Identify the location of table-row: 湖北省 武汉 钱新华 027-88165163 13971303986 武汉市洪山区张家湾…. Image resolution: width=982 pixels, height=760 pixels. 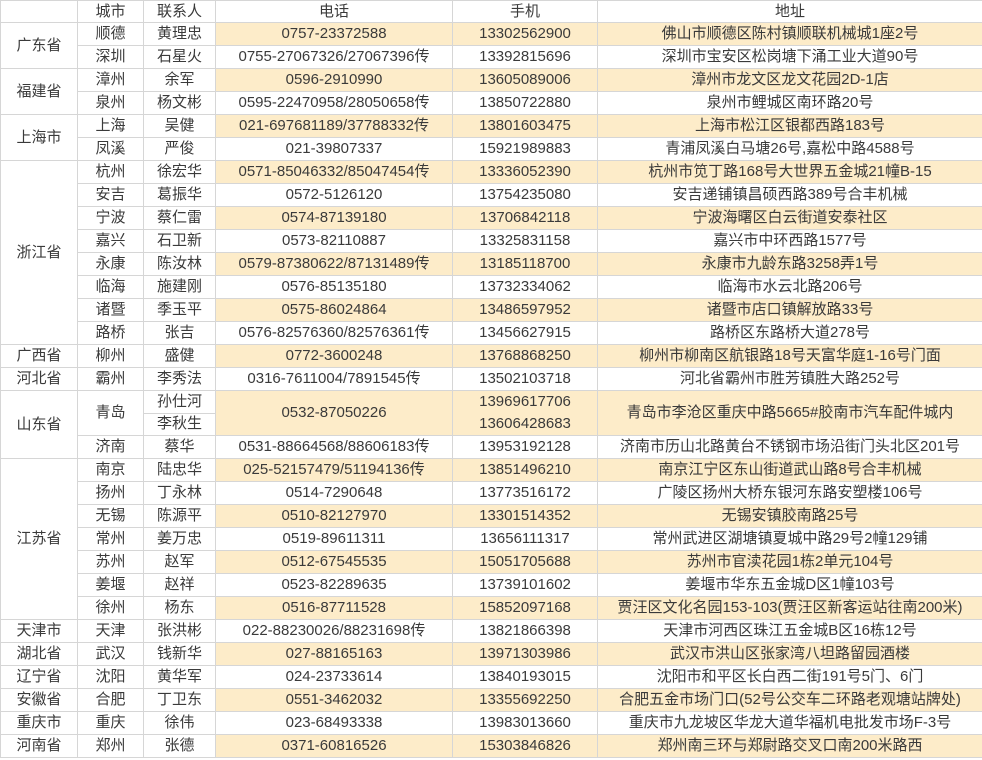
(491, 654).